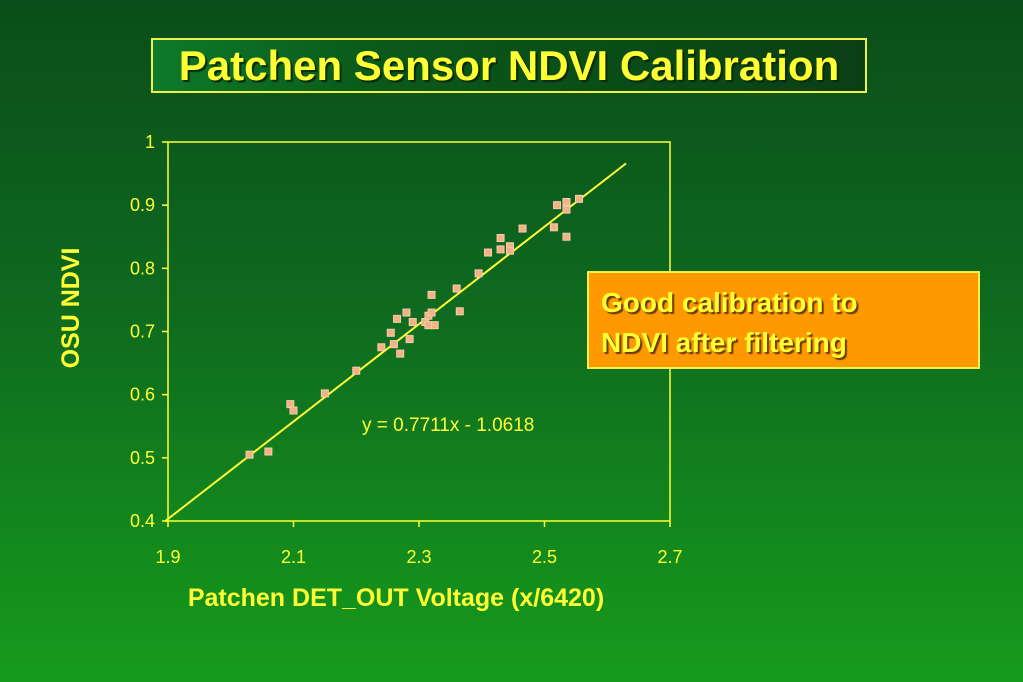  What do you see at coordinates (729, 302) in the screenshot?
I see `callout-line-1: Good calibration to` at bounding box center [729, 302].